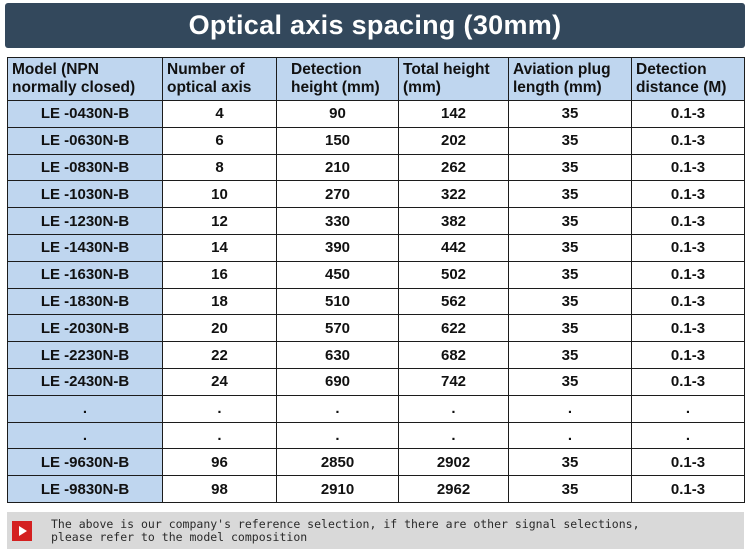  What do you see at coordinates (219, 114) in the screenshot?
I see `cell-axis-count: 4` at bounding box center [219, 114].